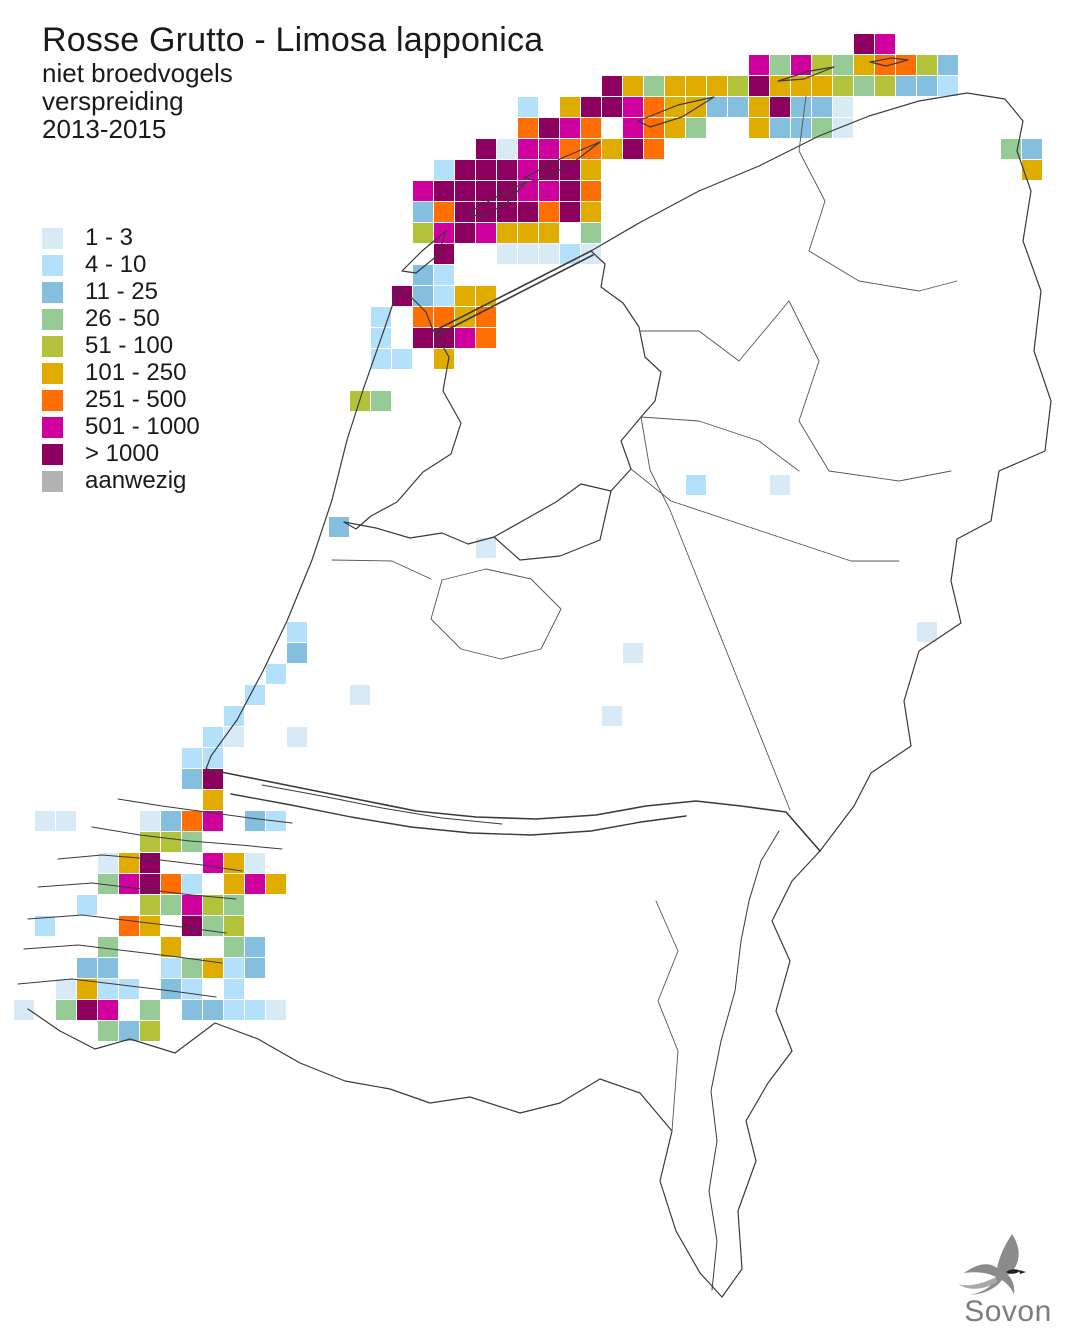  I want to click on legend-item-101-250: 101 - 250, so click(121, 372).